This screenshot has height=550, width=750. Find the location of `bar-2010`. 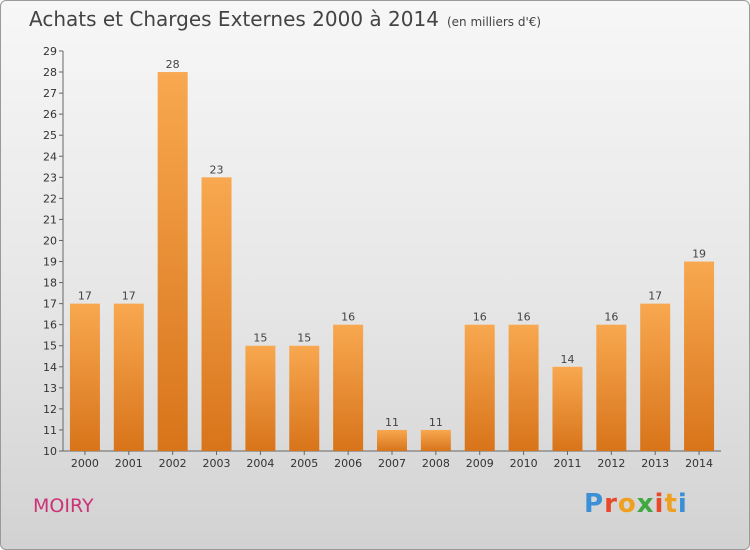

bar-2010 is located at coordinates (523, 387).